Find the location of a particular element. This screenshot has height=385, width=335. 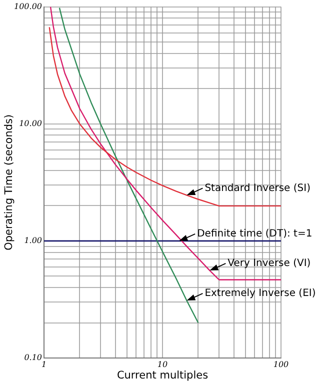

y-tick-label: 1.00 is located at coordinates (33, 241).